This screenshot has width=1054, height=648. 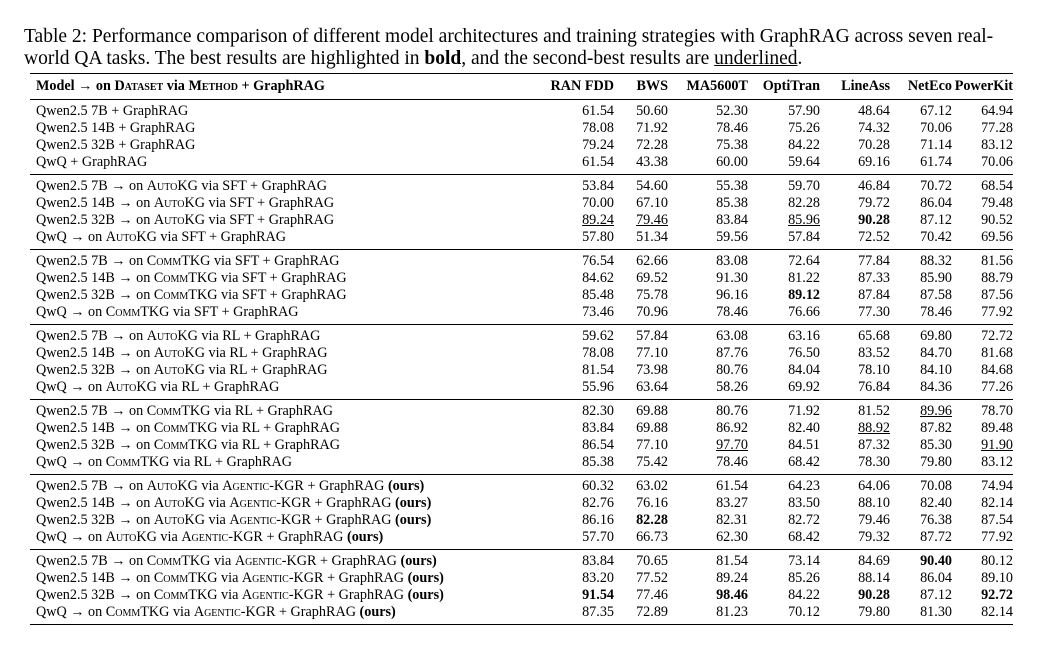 I want to click on value-cell: 73.98, so click(x=652, y=370).